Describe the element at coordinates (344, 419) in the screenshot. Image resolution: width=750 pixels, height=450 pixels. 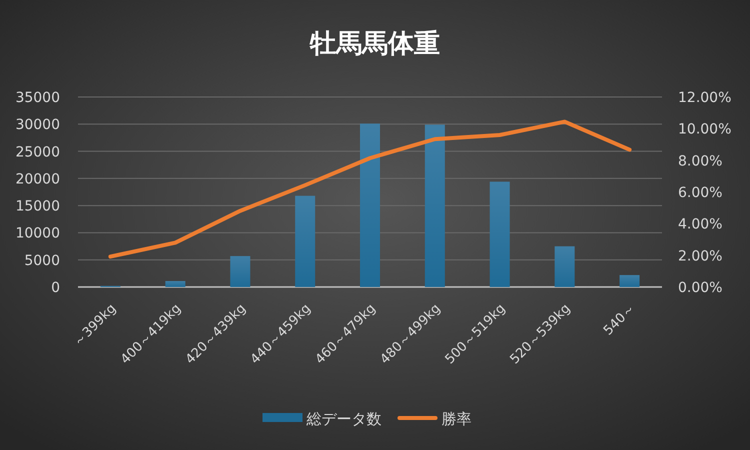
I see `legend-label: 総データ数` at that location.